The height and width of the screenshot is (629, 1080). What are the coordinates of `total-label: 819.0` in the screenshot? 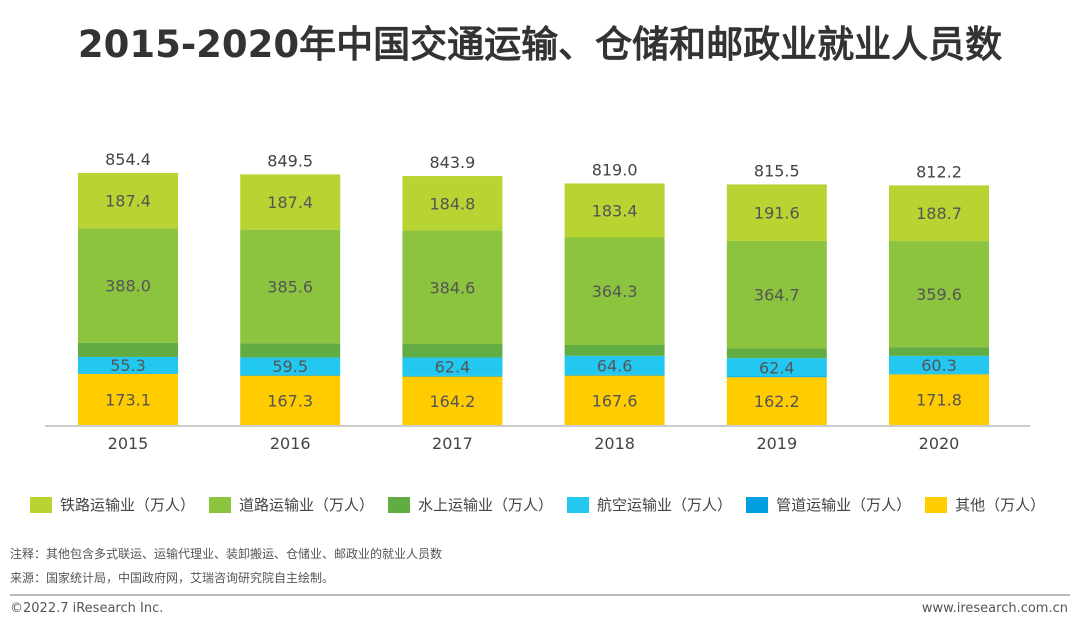 It's located at (615, 169).